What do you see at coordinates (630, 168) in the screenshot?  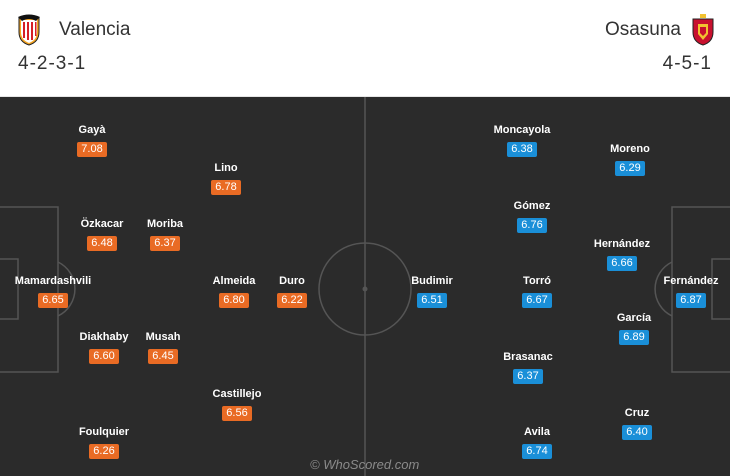 I see `player-rating: 6.29` at bounding box center [630, 168].